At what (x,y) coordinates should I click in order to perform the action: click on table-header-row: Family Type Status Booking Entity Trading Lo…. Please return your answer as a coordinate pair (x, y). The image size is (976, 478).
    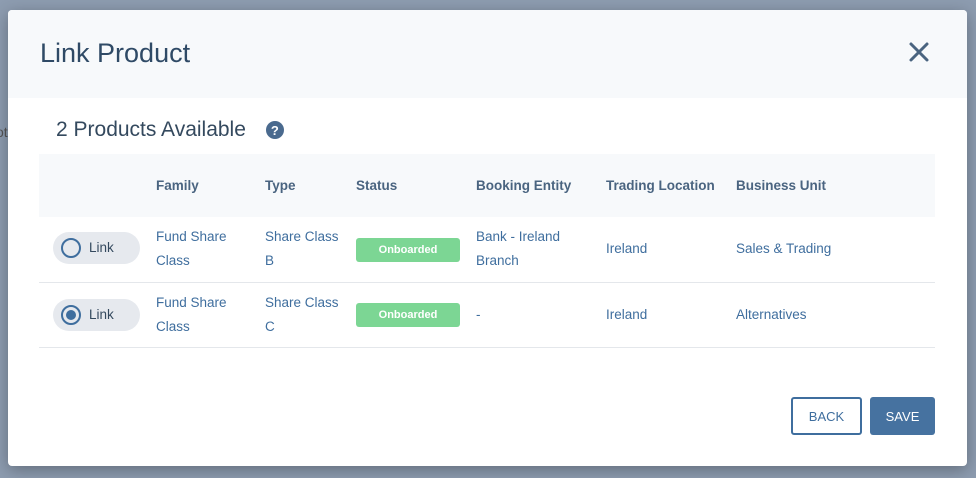
    Looking at the image, I should click on (487, 185).